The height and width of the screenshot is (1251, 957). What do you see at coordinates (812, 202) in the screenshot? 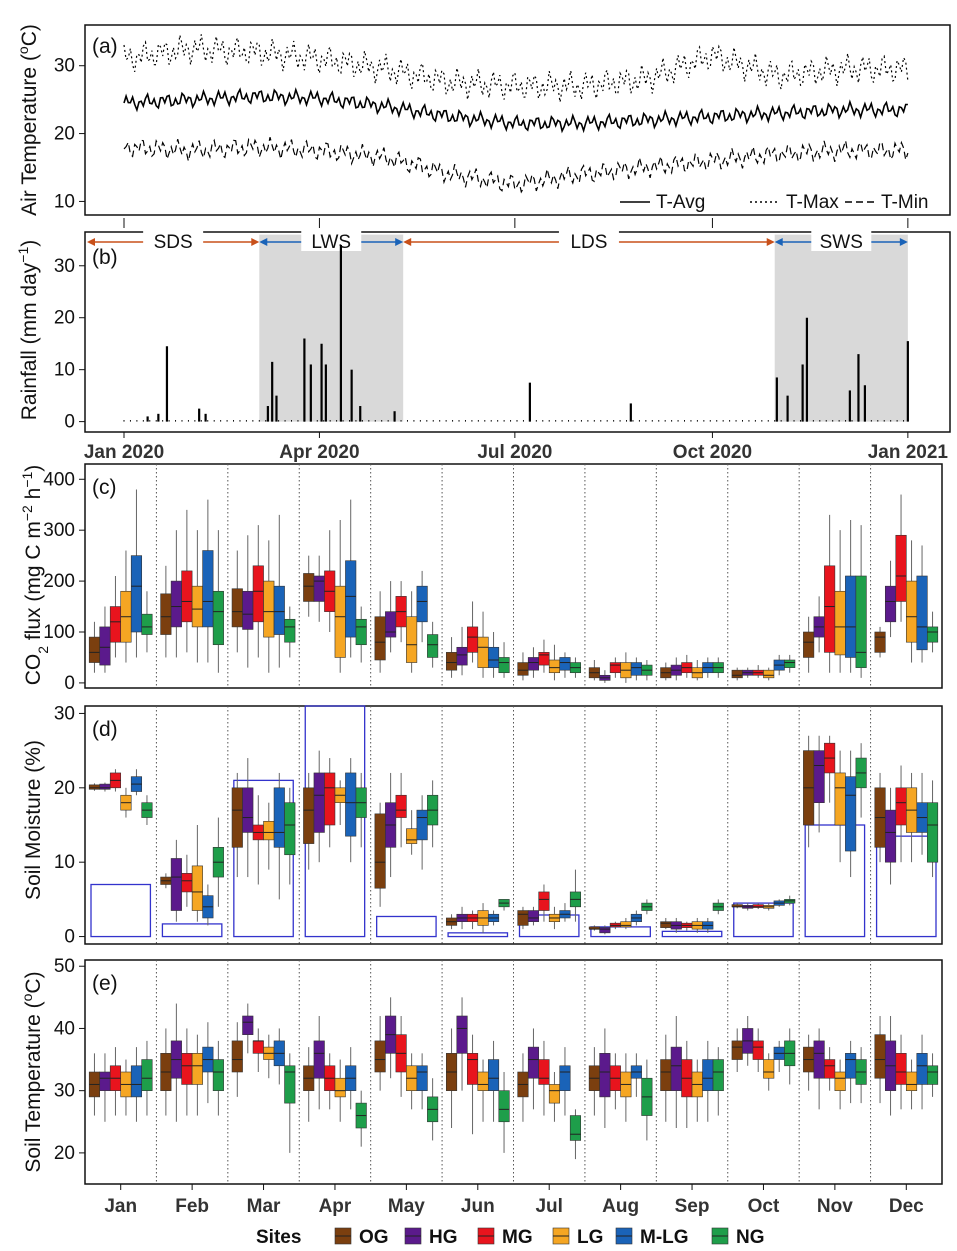
I see `legend-label-t-max: T-Max` at bounding box center [812, 202].